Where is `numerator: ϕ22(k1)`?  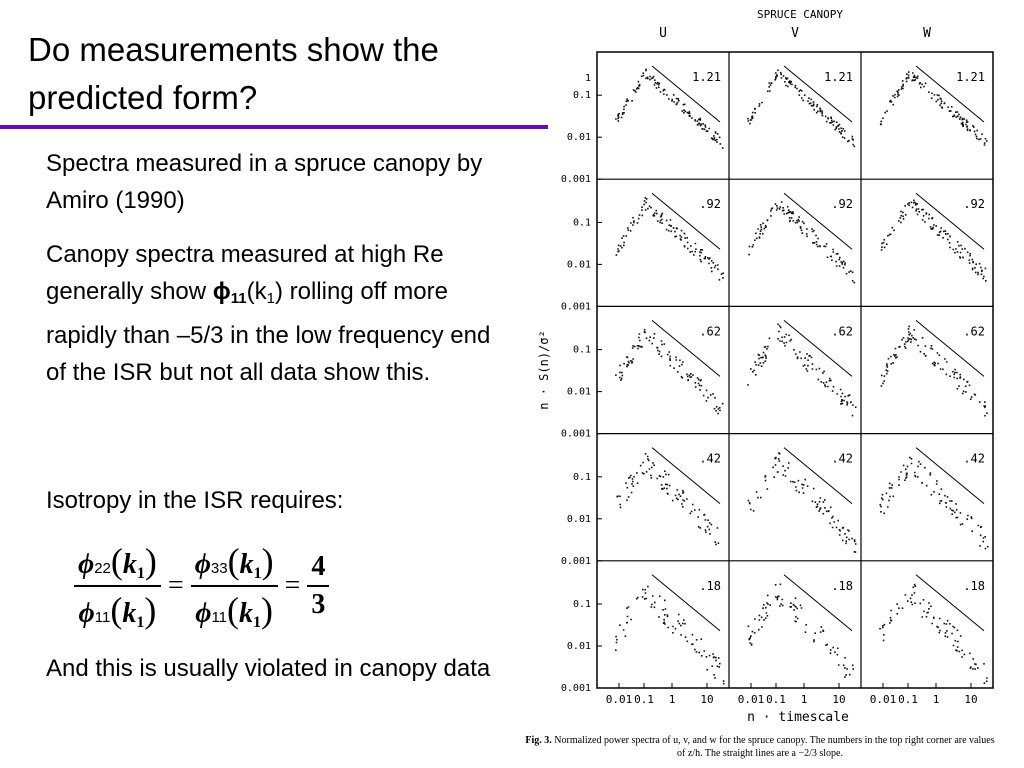
numerator: ϕ22(k1) is located at coordinates (117, 562).